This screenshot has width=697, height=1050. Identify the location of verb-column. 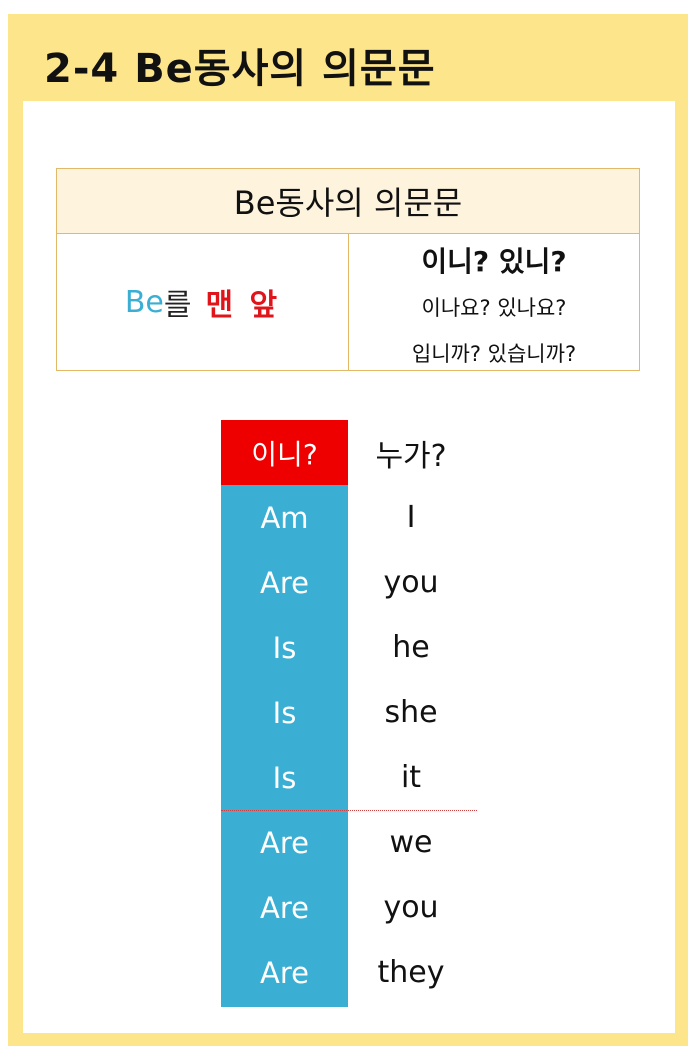
(284, 746).